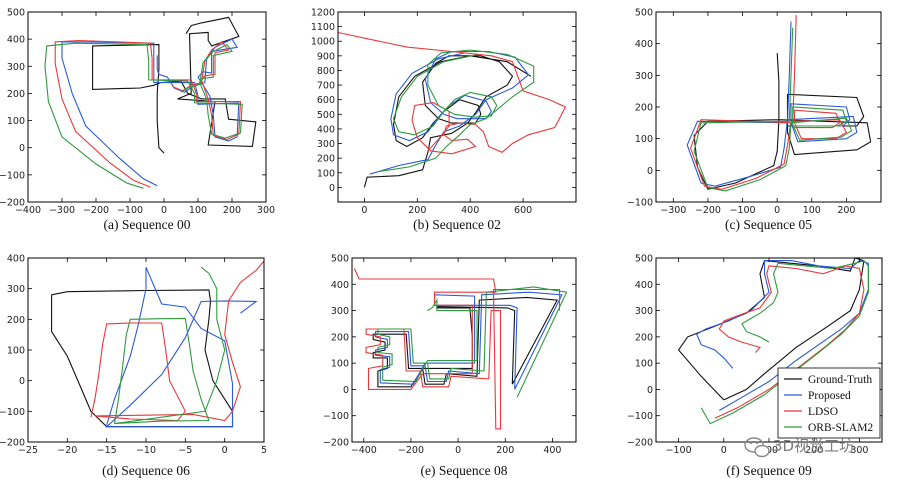 The height and width of the screenshot is (486, 905). I want to click on y-tick-label: 600, so click(326, 100).